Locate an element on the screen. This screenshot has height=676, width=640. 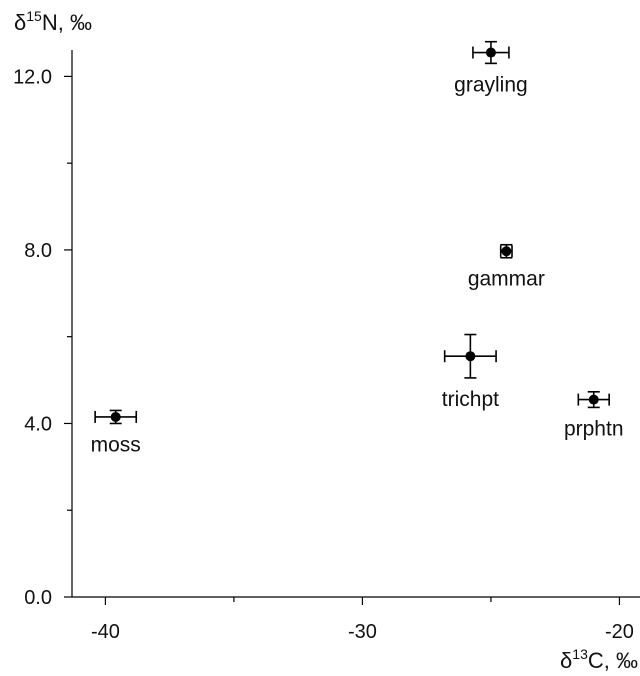
x-axis-title: δ13C, ‰ is located at coordinates (599, 659).